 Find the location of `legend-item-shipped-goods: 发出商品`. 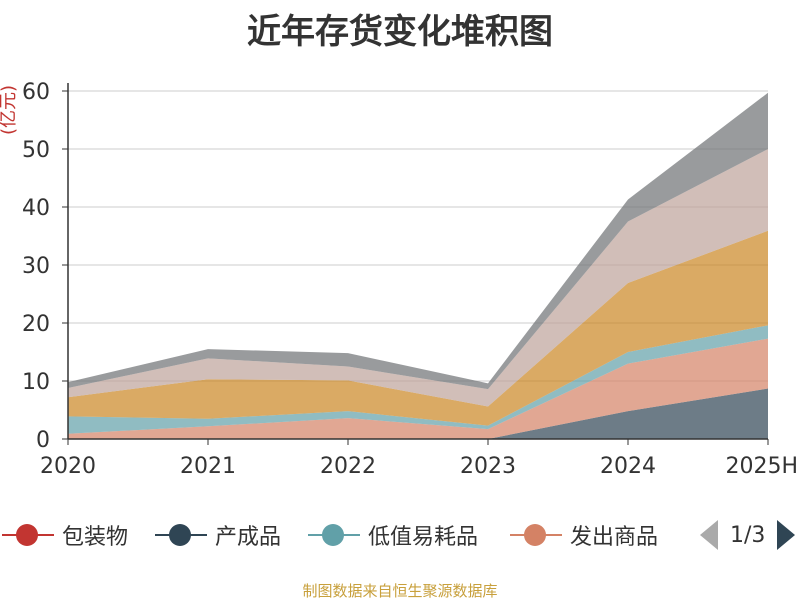

legend-item-shipped-goods: 发出商品 is located at coordinates (584, 535).